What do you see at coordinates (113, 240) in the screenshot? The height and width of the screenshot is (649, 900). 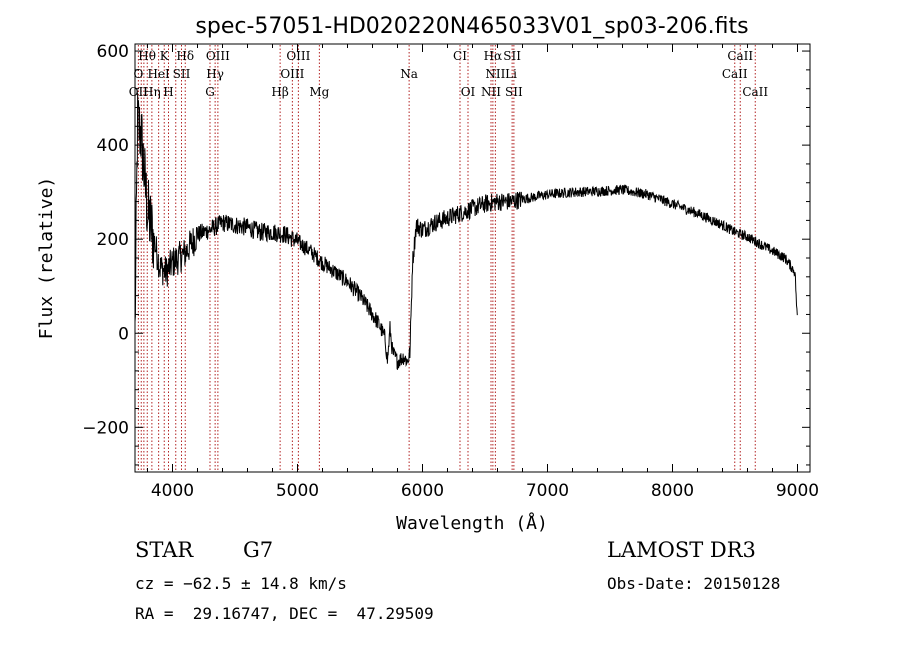 I see `y-tick-label: 200` at bounding box center [113, 240].